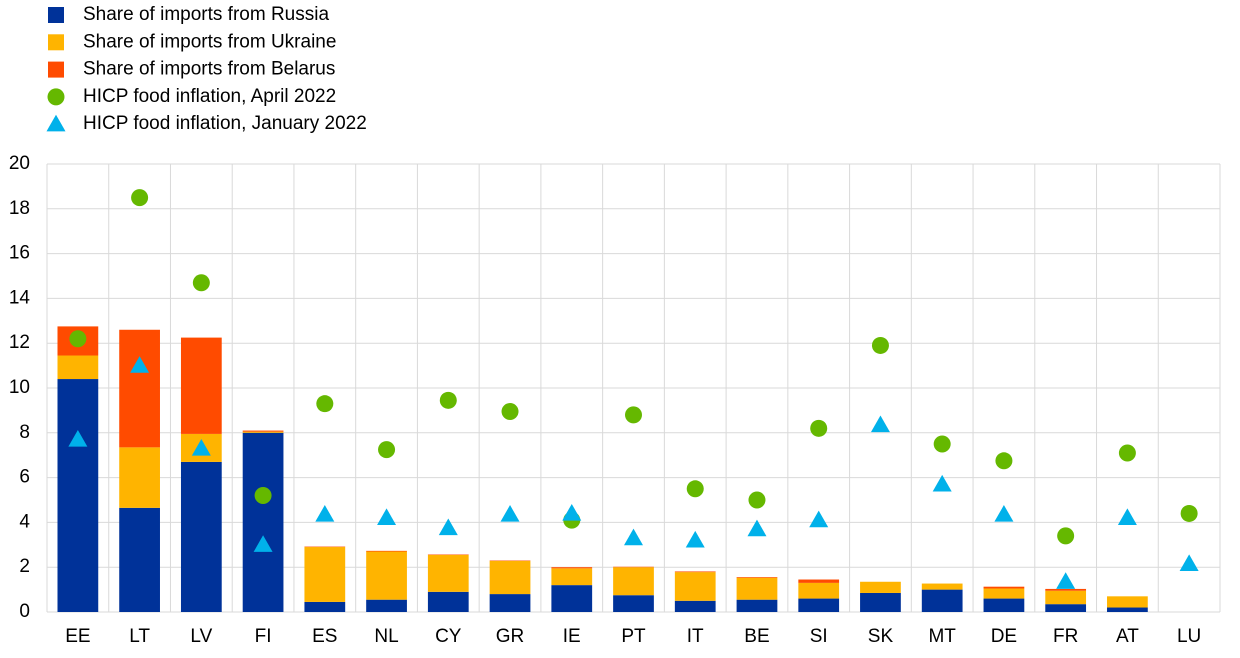 The image size is (1240, 658). What do you see at coordinates (20, 297) in the screenshot?
I see `y-tick-label: 14` at bounding box center [20, 297].